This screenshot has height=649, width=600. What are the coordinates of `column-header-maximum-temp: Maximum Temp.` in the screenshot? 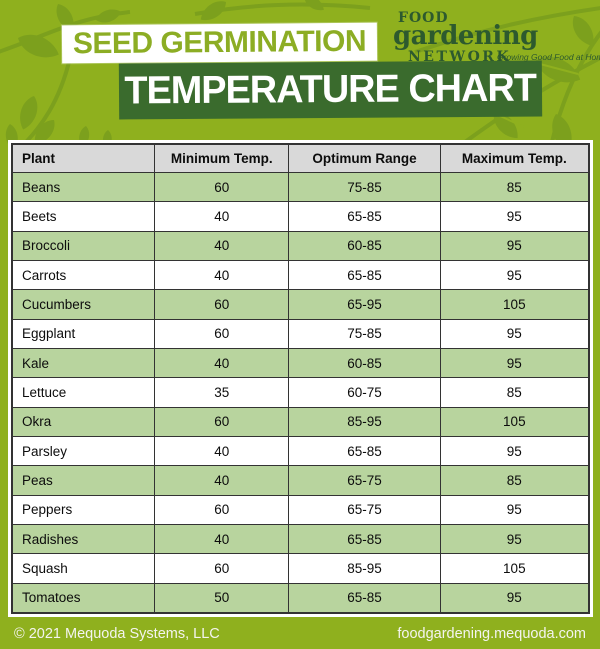 It's located at (514, 158).